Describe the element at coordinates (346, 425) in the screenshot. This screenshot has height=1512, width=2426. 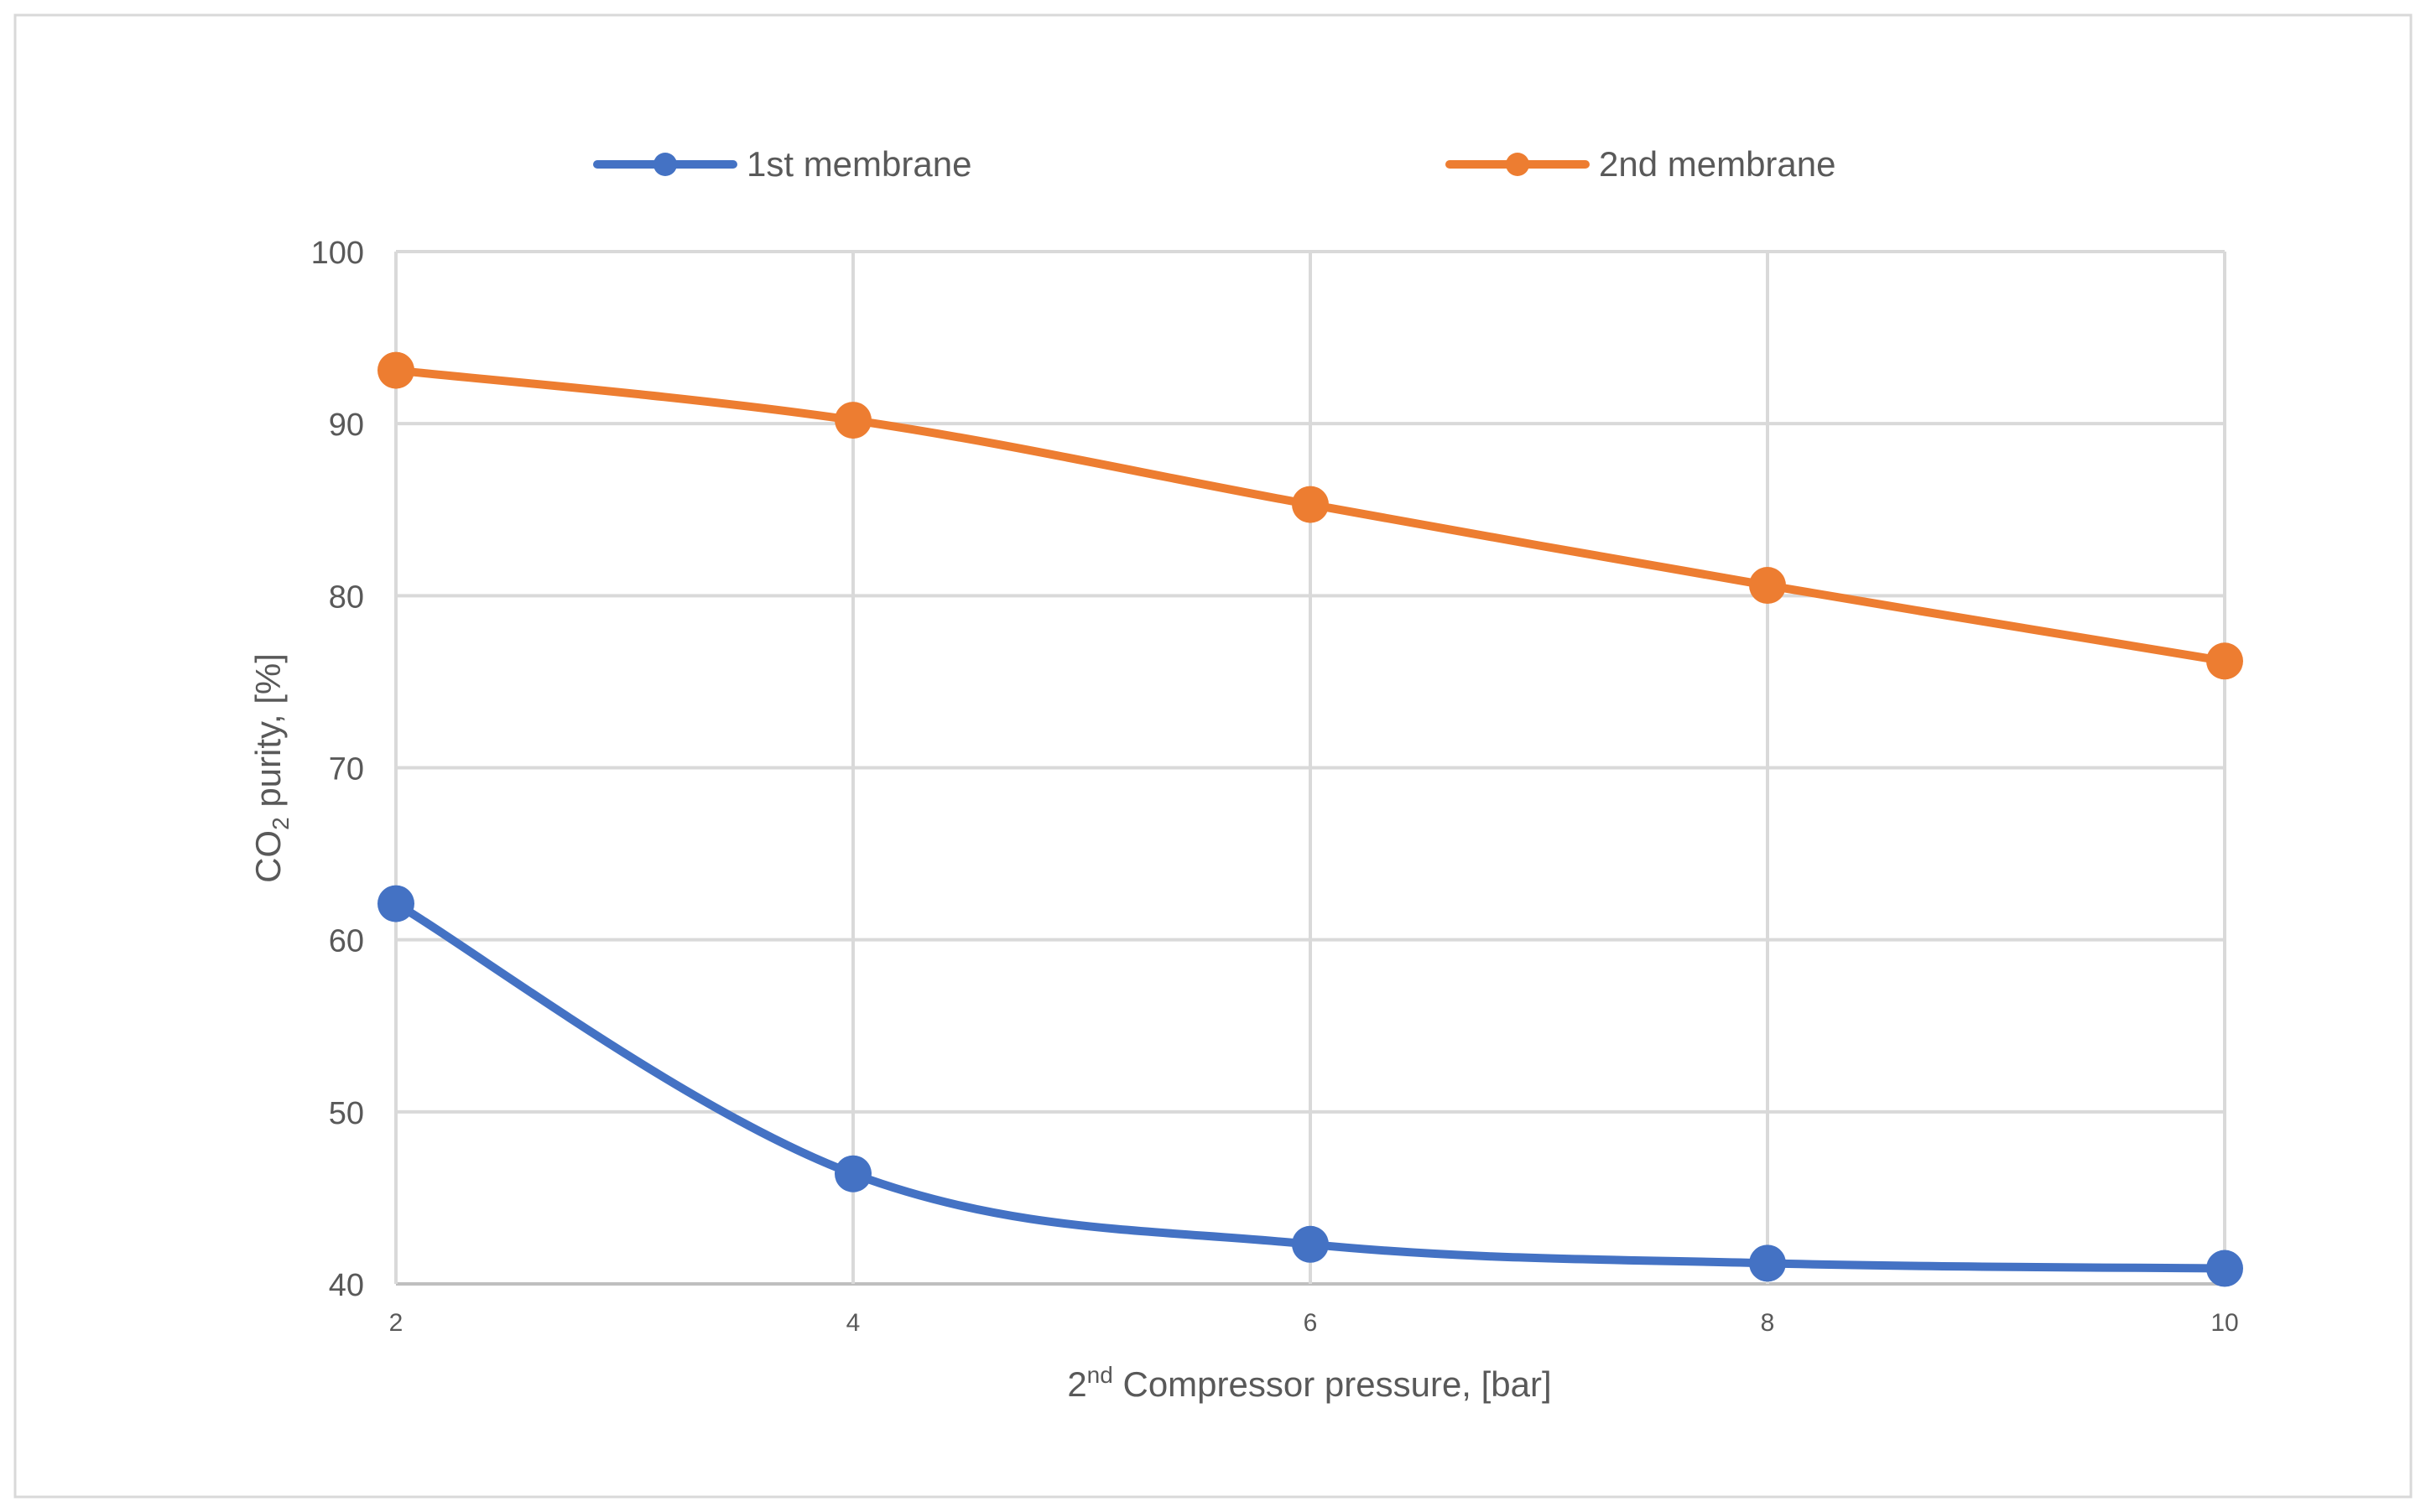
I see `y-tick-label: 90` at that location.